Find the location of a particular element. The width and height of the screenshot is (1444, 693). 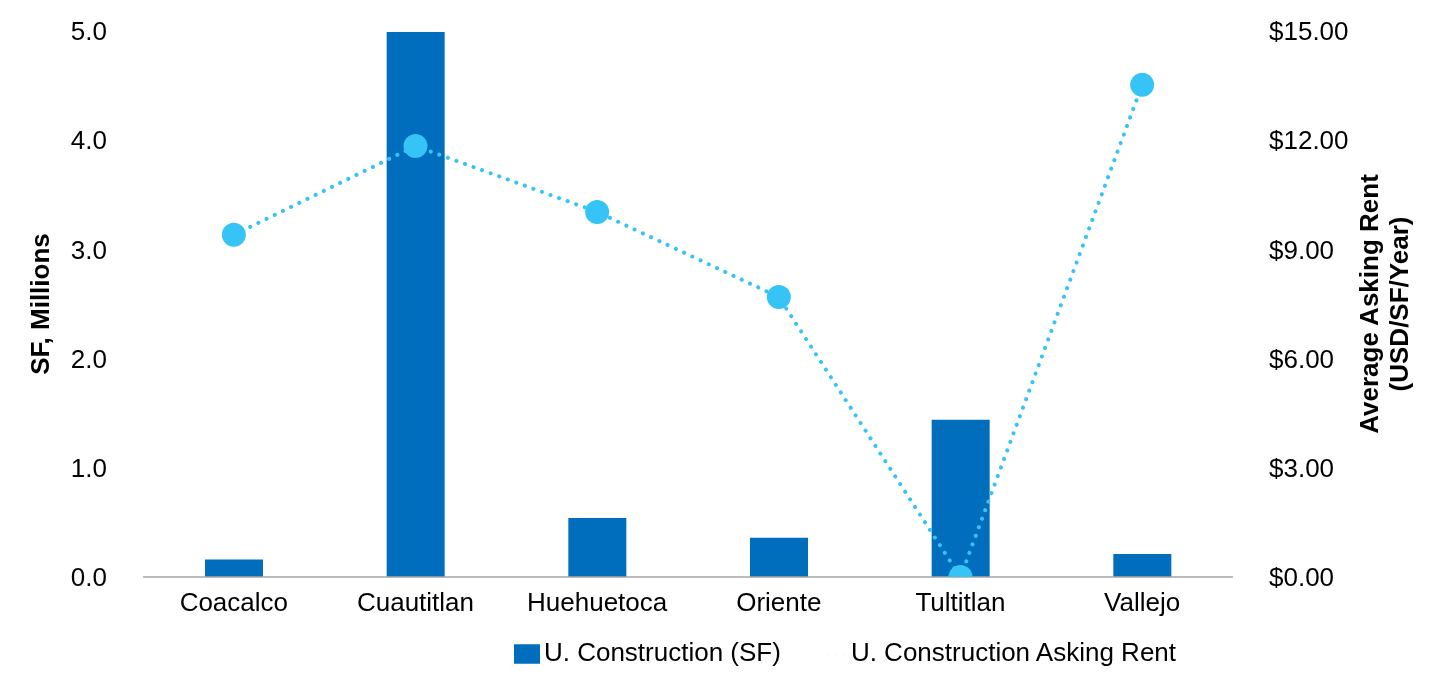

y2-tick-label: $6.00 is located at coordinates (1302, 358).